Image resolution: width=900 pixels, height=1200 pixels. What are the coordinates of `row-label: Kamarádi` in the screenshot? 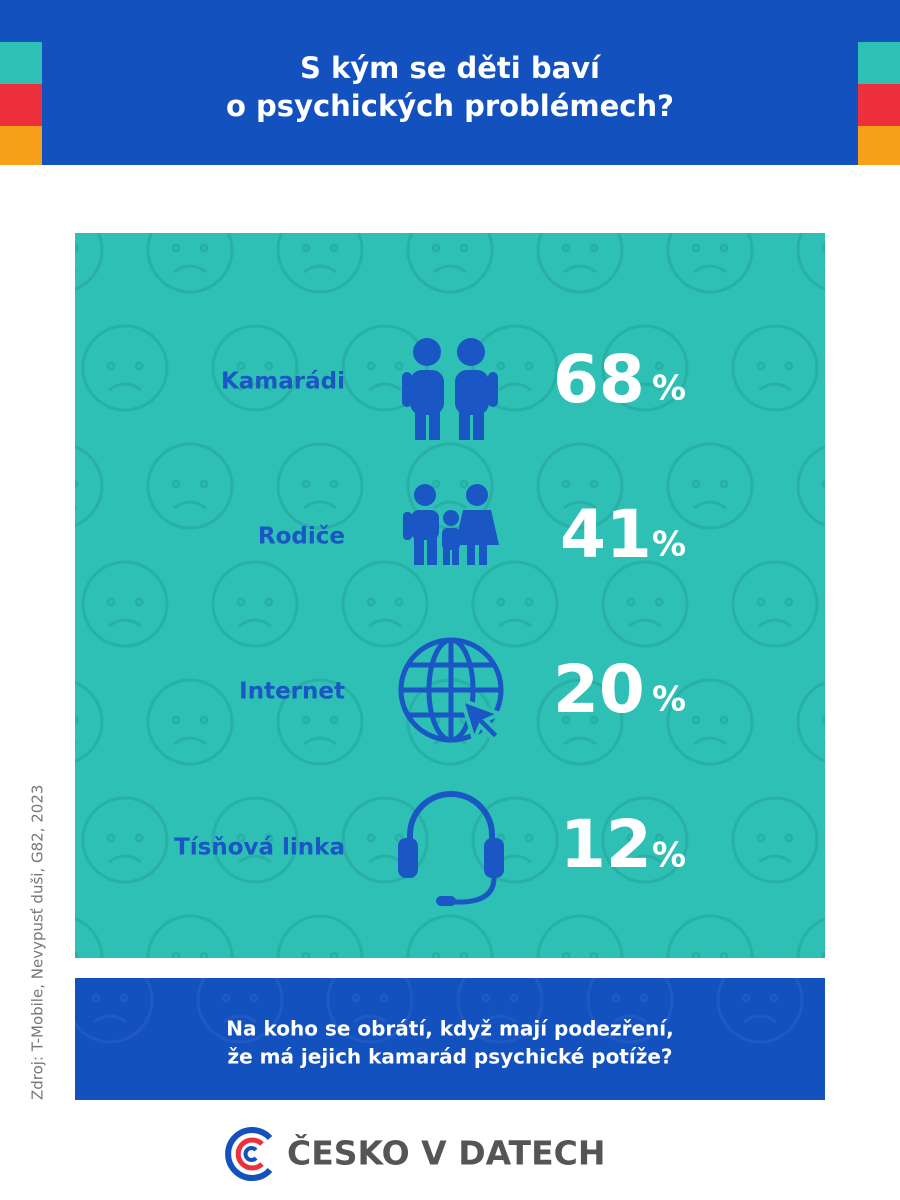 It's located at (283, 382).